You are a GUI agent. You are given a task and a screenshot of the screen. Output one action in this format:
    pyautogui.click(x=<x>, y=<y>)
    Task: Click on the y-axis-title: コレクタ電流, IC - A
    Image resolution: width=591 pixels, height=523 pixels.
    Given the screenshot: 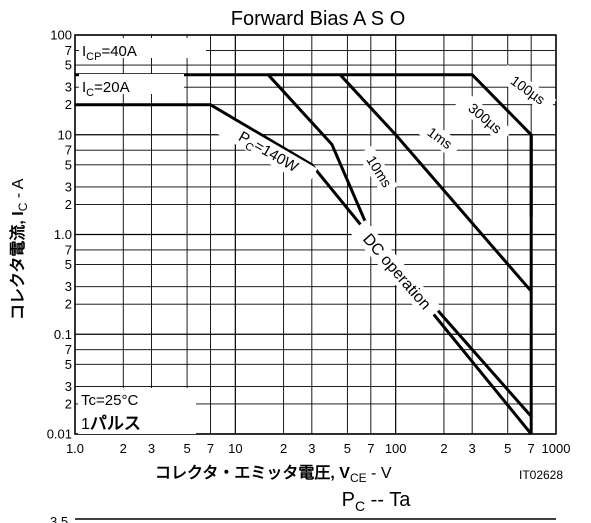 What is the action you would take?
    pyautogui.click(x=19, y=249)
    